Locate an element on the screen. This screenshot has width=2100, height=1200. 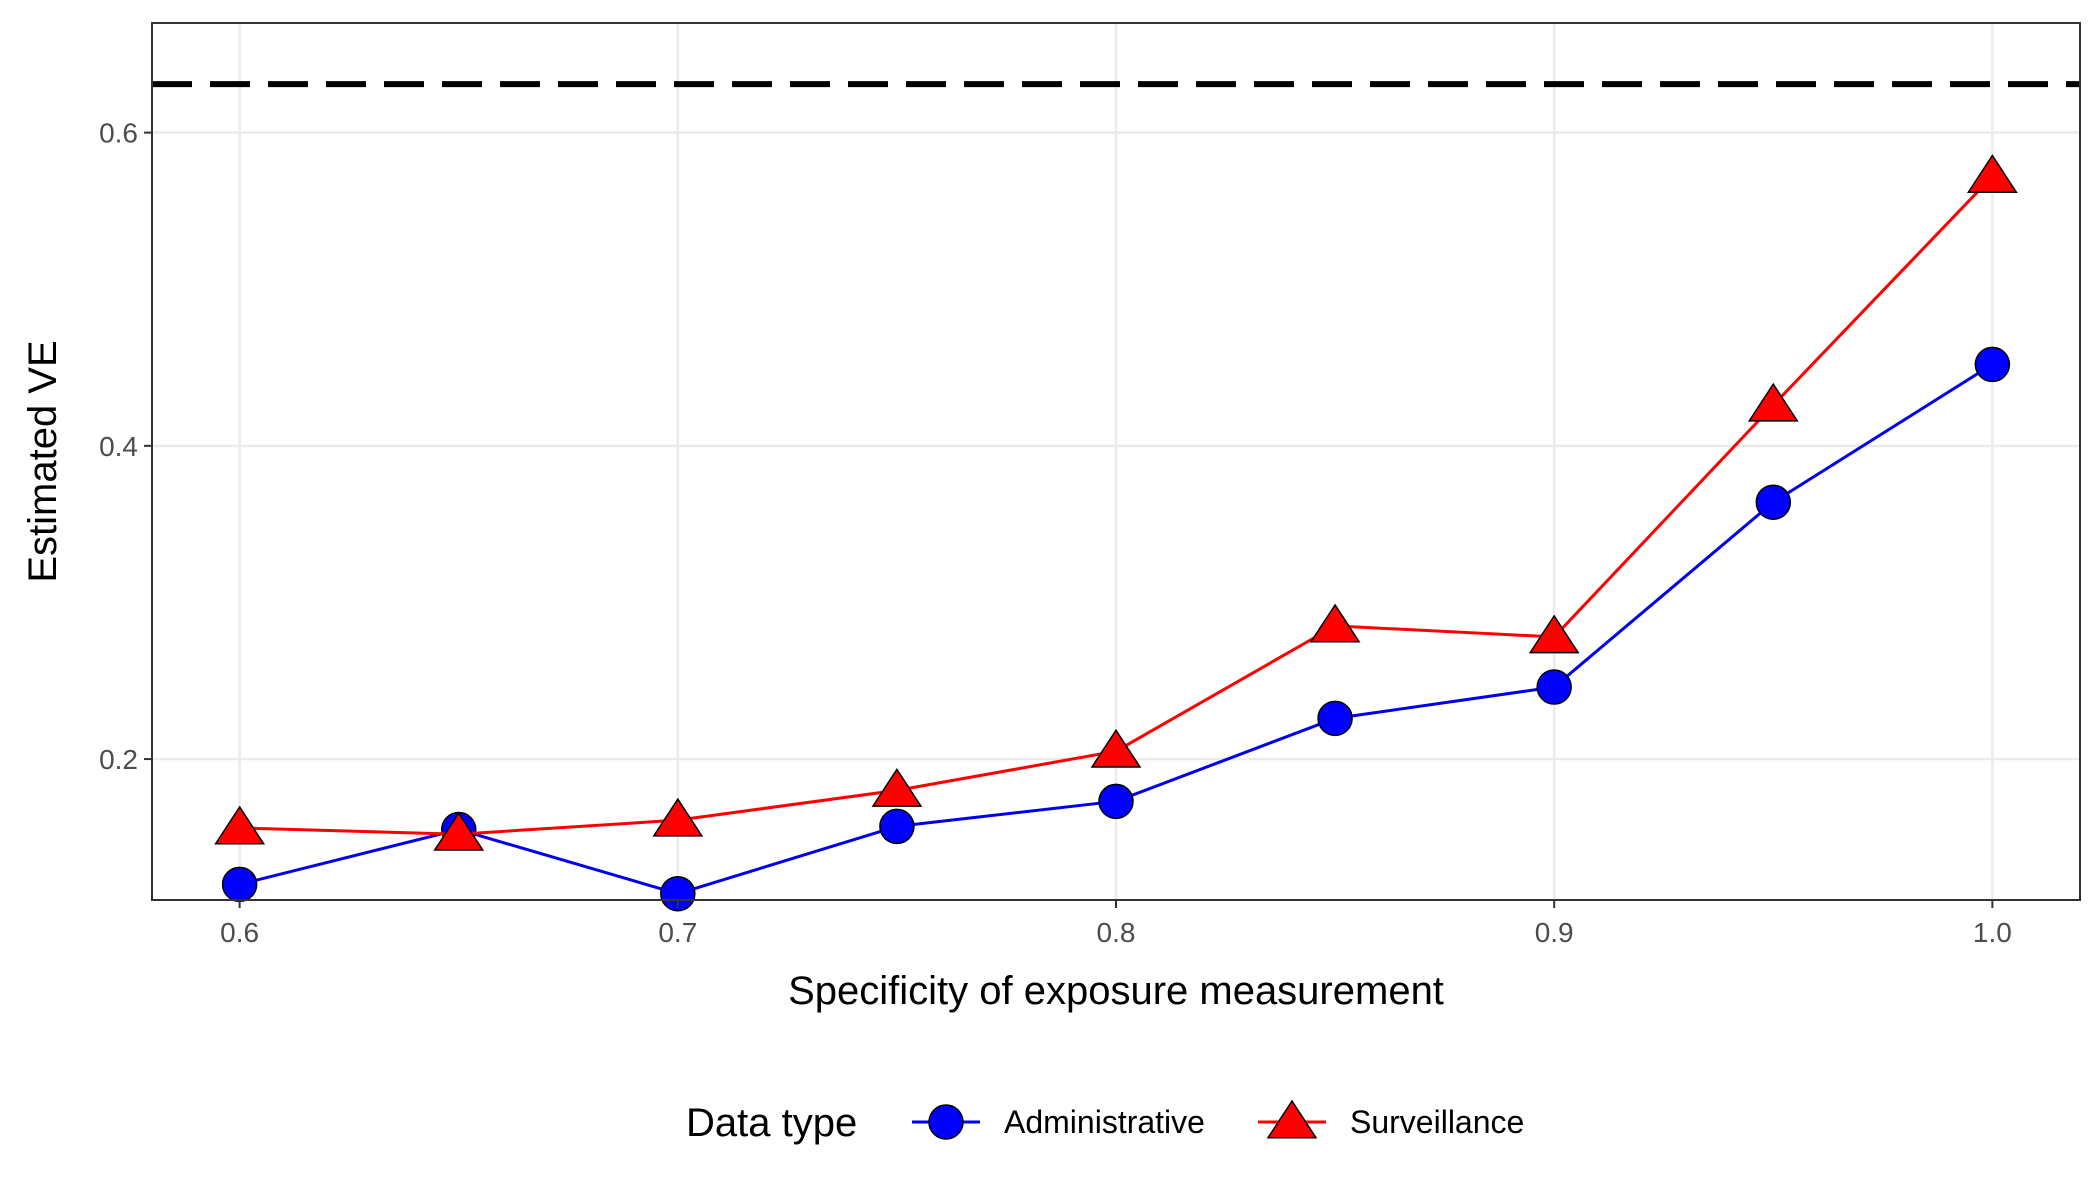
legend-key-triangle-icon is located at coordinates (1292, 1119).